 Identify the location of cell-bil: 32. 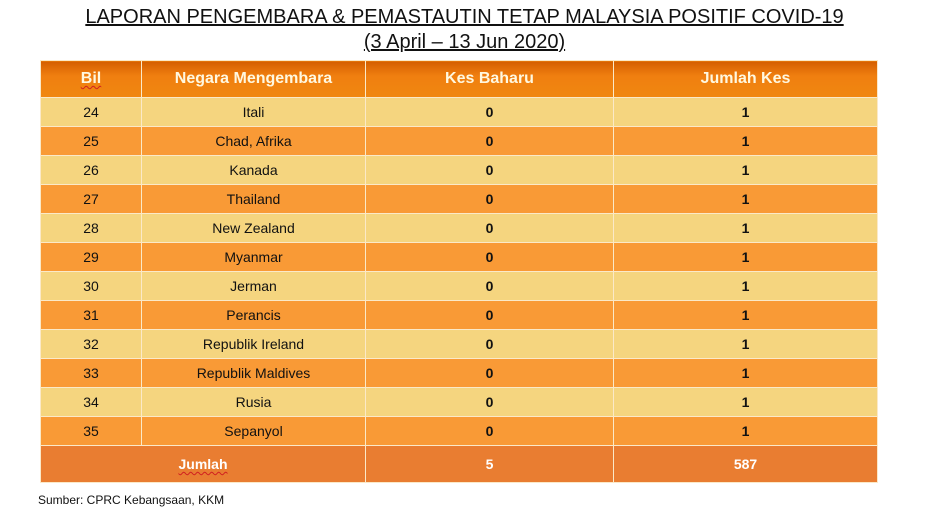
(91, 344).